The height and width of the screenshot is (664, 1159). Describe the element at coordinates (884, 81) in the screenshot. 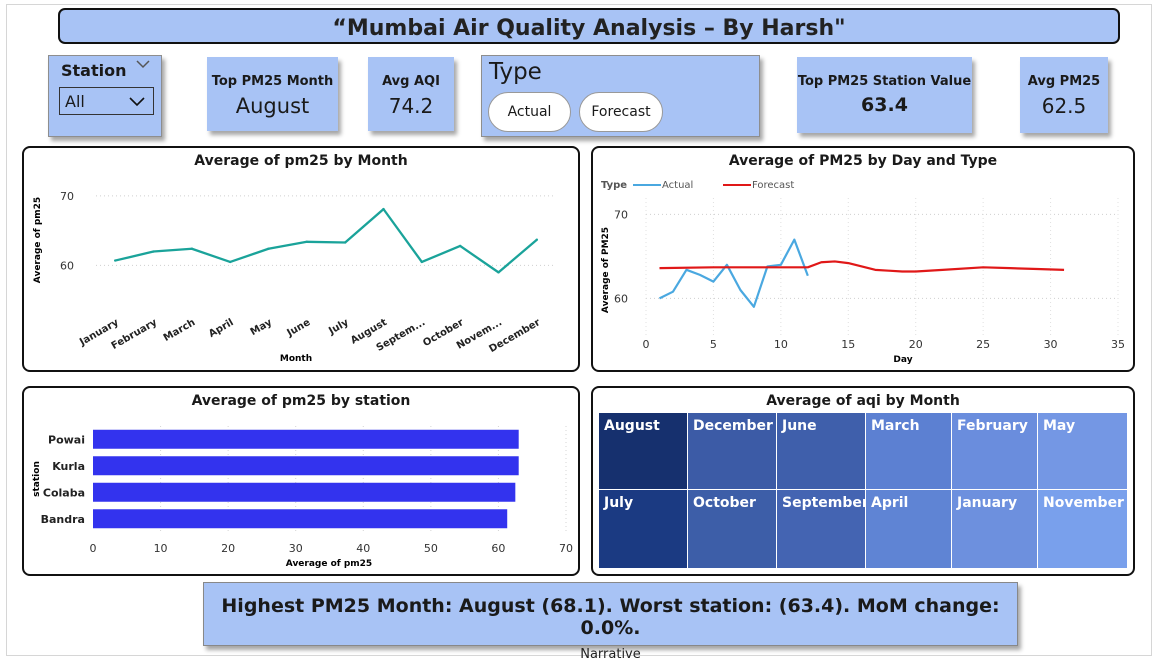

I see `top-station-label: Top PM25 Station Value` at that location.